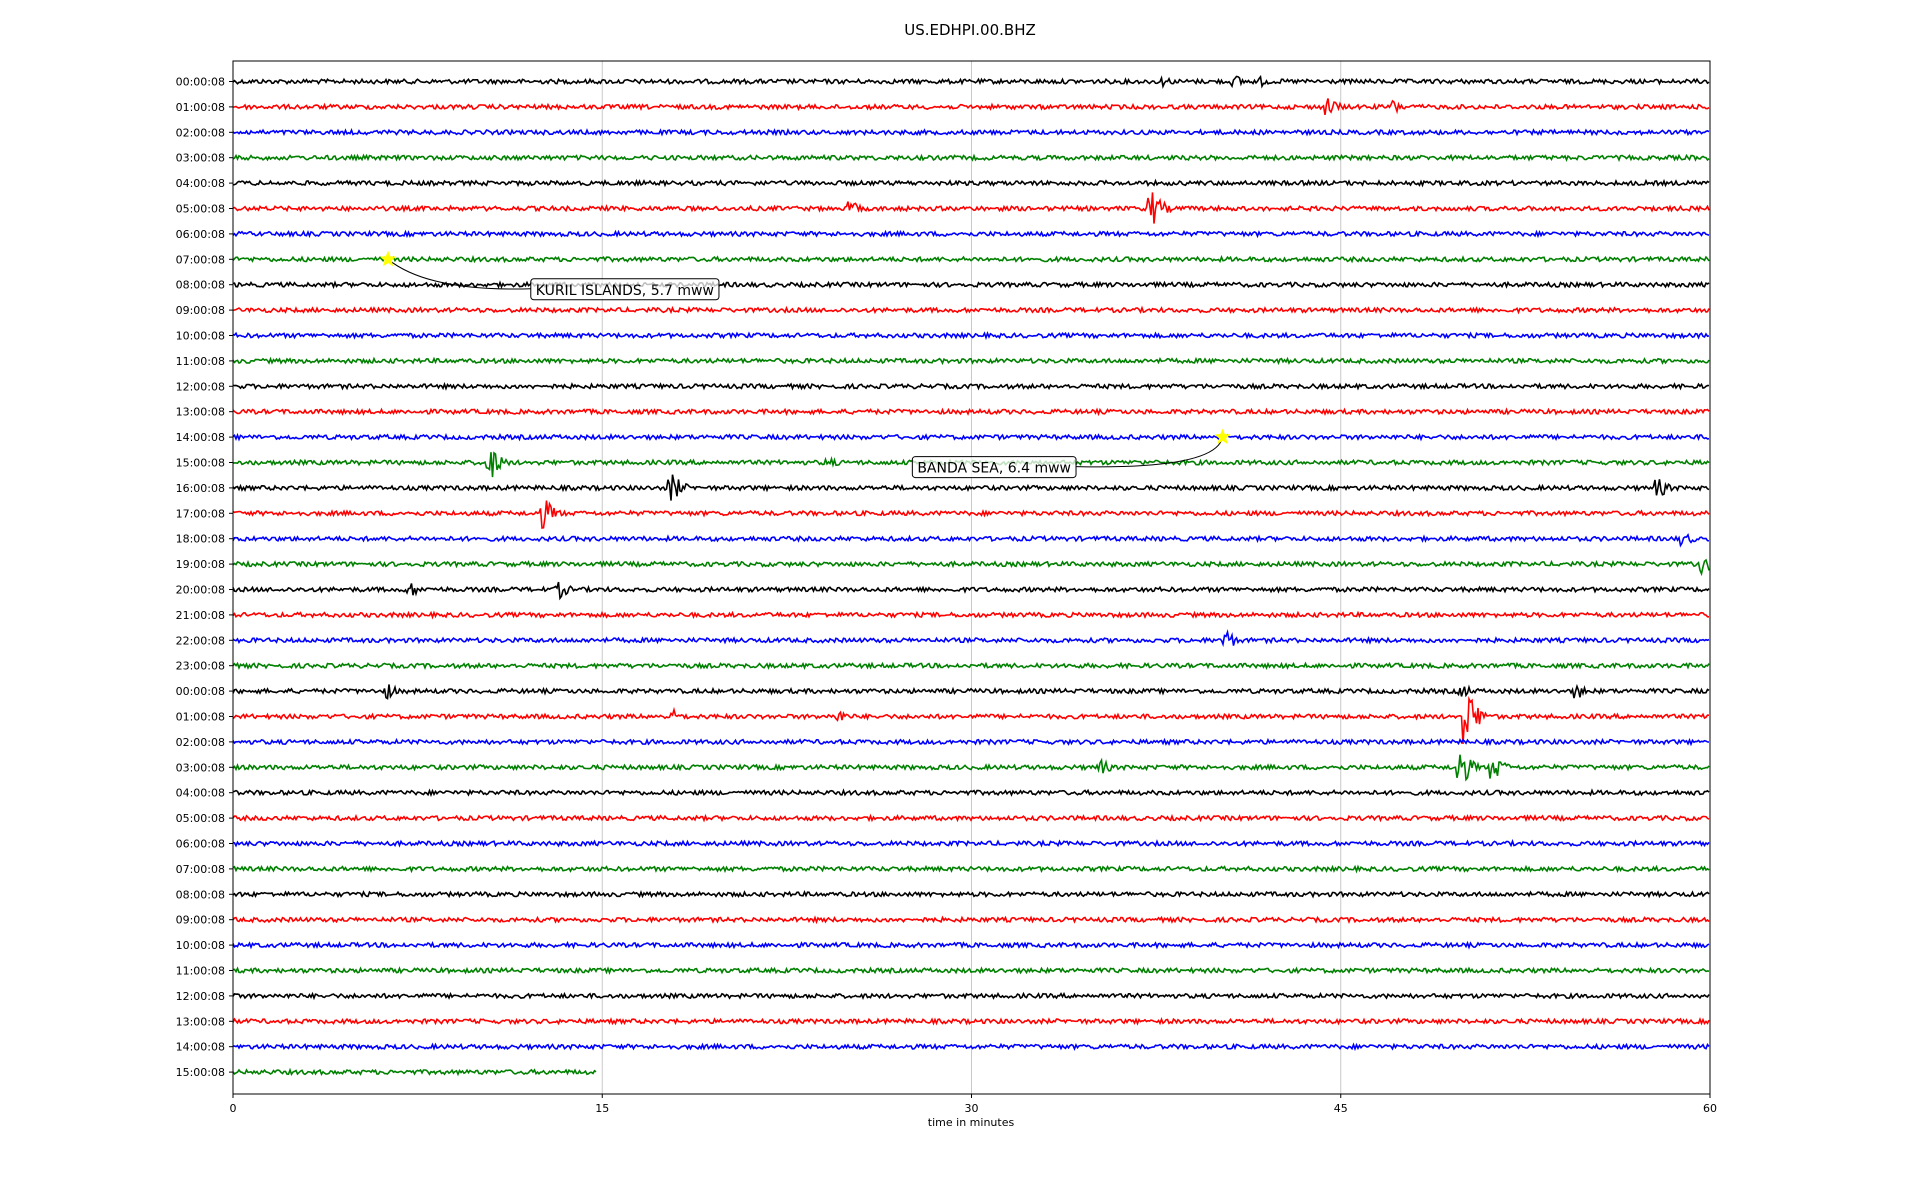  Describe the element at coordinates (200, 488) in the screenshot. I see `row-label-16: 16:00:08` at that location.